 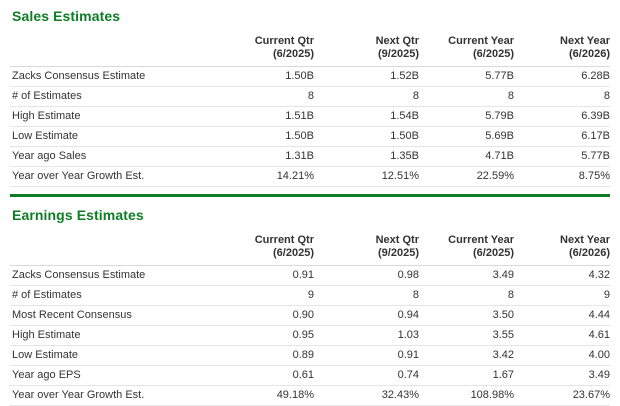 What do you see at coordinates (284, 176) in the screenshot?
I see `cell-value: 14.21%` at bounding box center [284, 176].